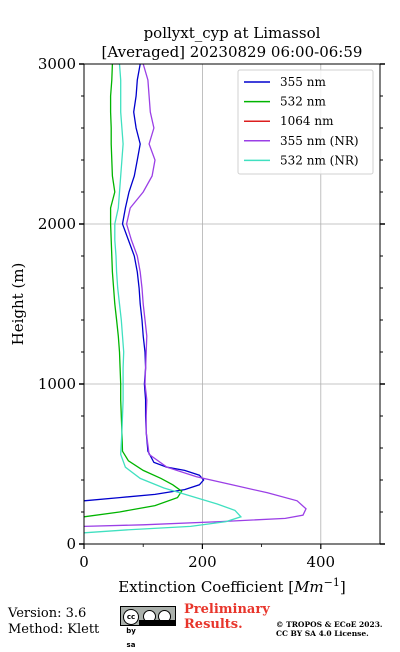 This screenshot has height=652, width=400. What do you see at coordinates (18, 304) in the screenshot?
I see `y-axis-label: Height (m)` at bounding box center [18, 304].